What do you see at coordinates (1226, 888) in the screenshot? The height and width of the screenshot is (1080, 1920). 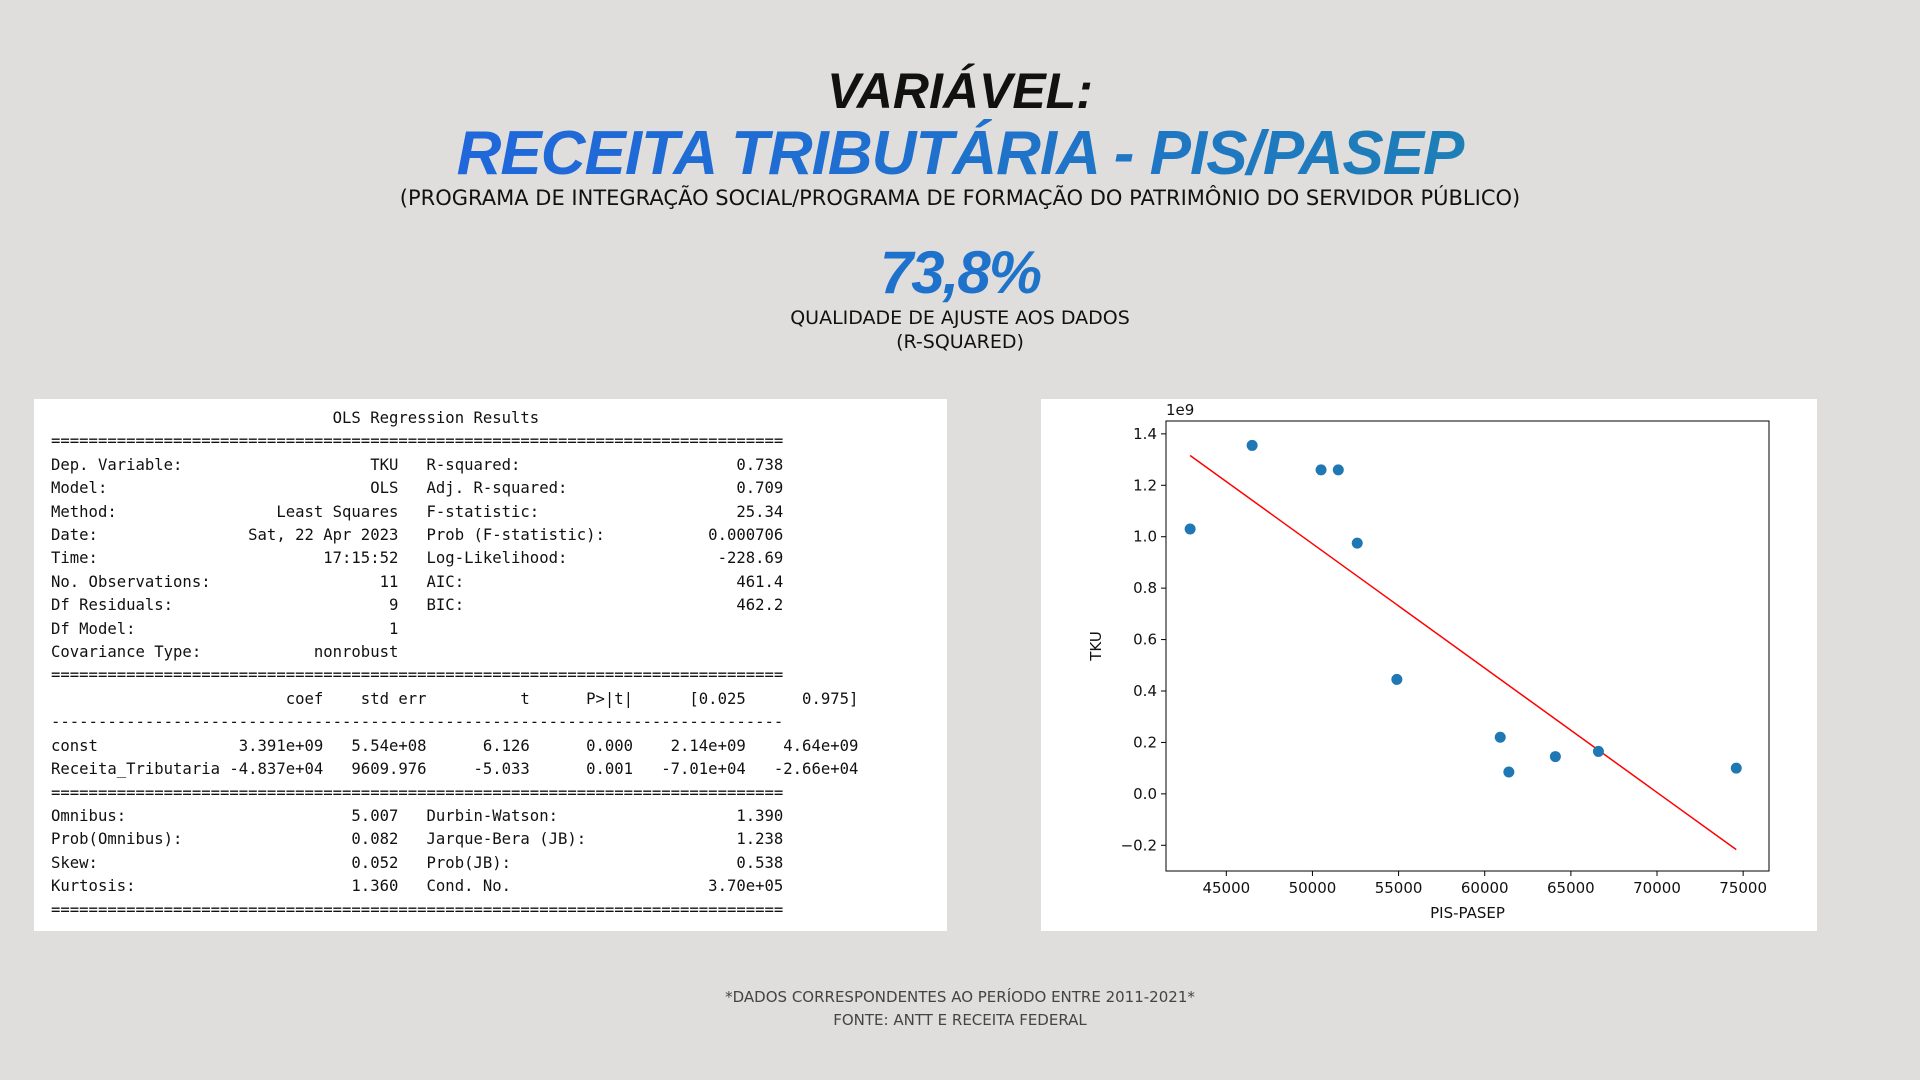 I see `x-tick-label: 45000` at bounding box center [1226, 888].